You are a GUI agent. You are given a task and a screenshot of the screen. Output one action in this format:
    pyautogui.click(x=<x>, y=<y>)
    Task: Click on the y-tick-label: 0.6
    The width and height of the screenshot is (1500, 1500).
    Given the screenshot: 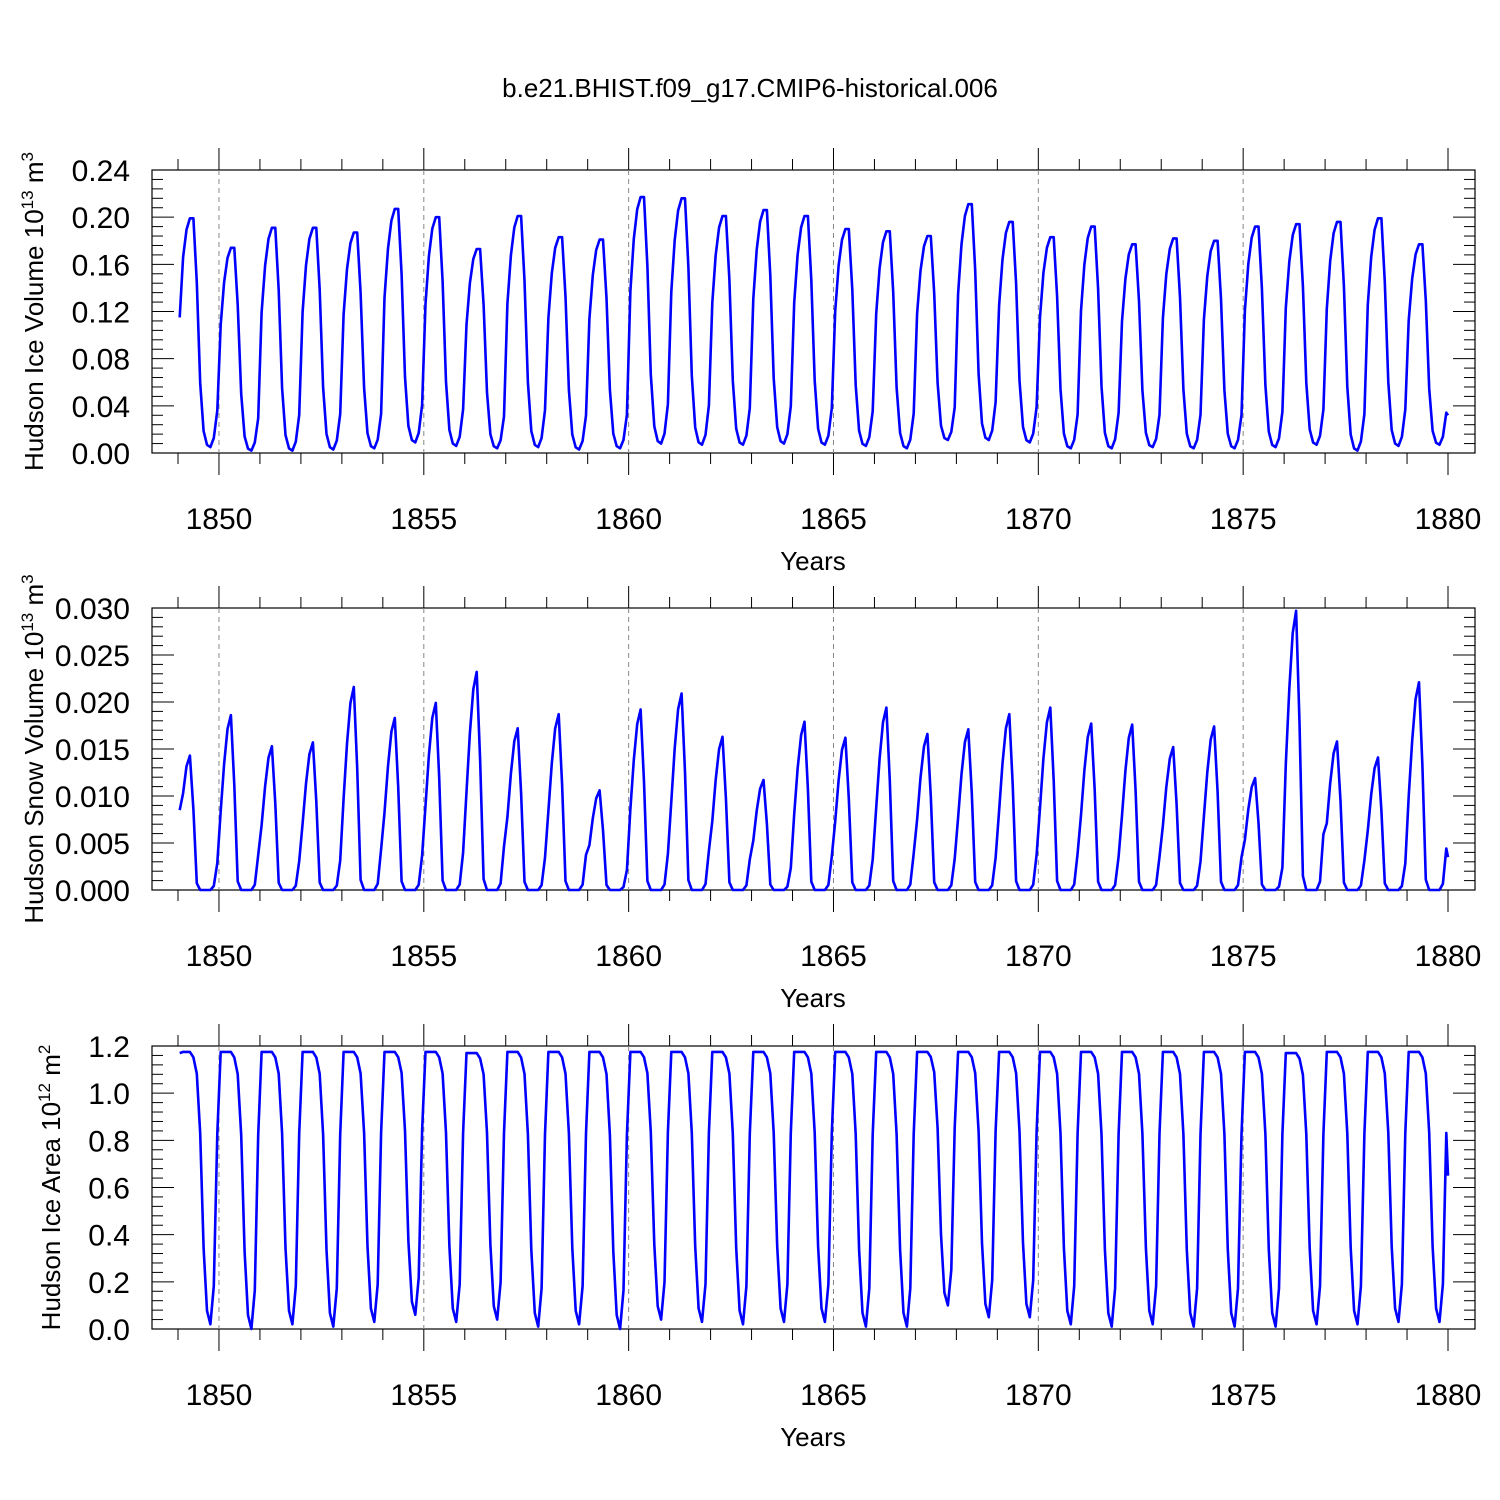 What is the action you would take?
    pyautogui.click(x=109, y=1189)
    